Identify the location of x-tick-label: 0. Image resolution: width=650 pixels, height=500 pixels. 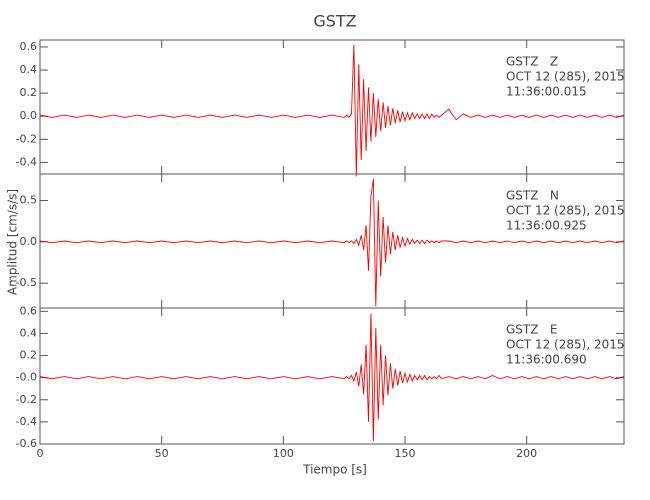
(40, 453).